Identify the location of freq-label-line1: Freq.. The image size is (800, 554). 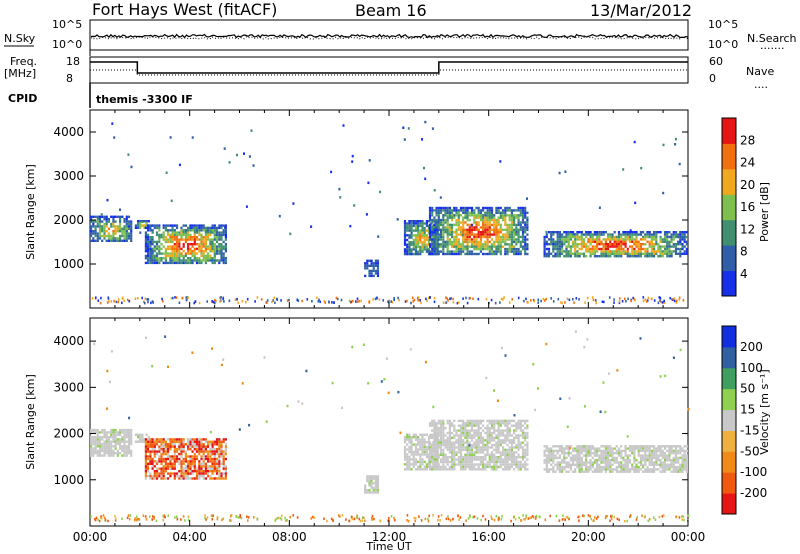
(23, 61).